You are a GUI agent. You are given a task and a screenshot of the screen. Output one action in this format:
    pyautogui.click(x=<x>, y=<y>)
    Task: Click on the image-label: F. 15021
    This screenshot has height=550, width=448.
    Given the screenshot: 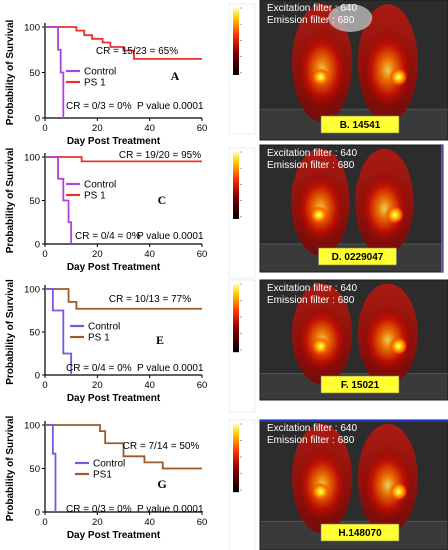 What is the action you would take?
    pyautogui.click(x=360, y=385)
    